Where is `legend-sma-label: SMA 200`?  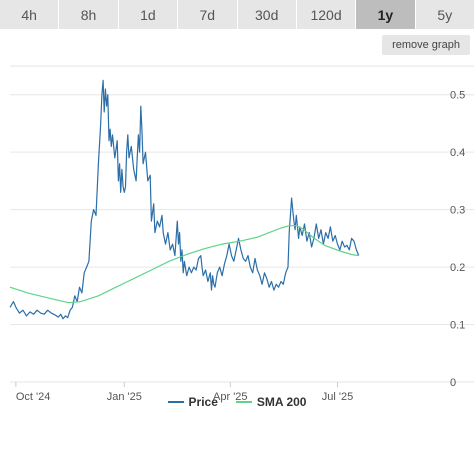
legend-sma-label: SMA 200 is located at coordinates (281, 402).